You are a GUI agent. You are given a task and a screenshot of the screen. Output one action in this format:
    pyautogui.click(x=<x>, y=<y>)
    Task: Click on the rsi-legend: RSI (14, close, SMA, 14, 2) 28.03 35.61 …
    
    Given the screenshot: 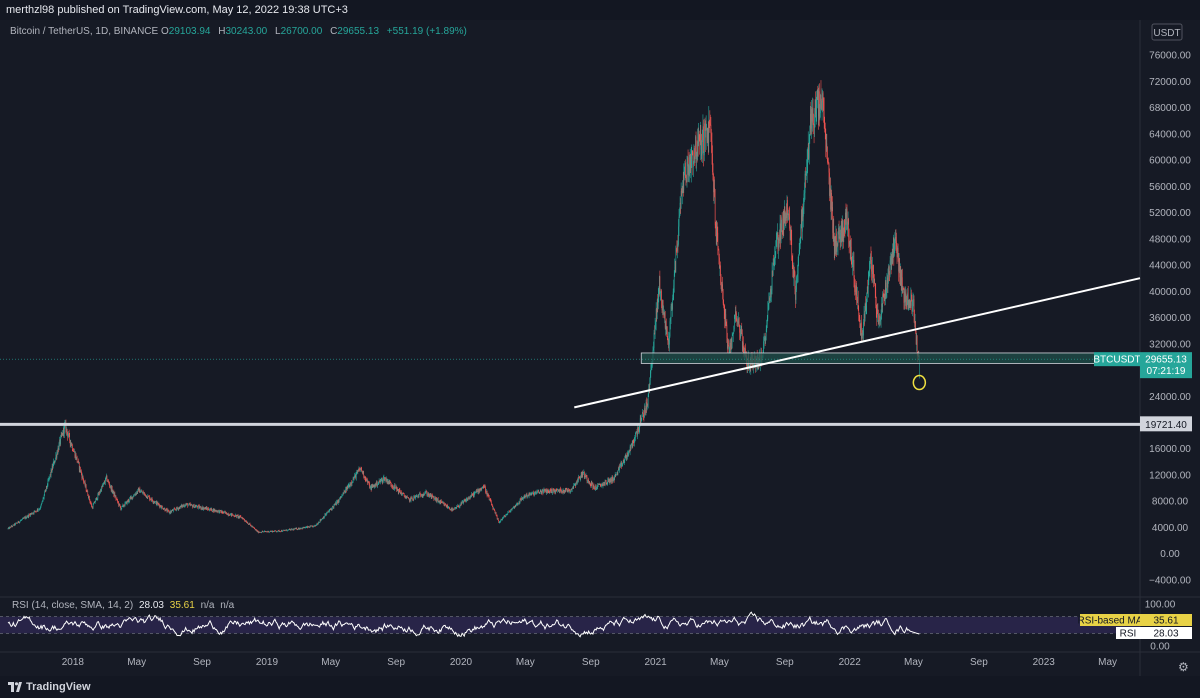 What is the action you would take?
    pyautogui.click(x=123, y=605)
    